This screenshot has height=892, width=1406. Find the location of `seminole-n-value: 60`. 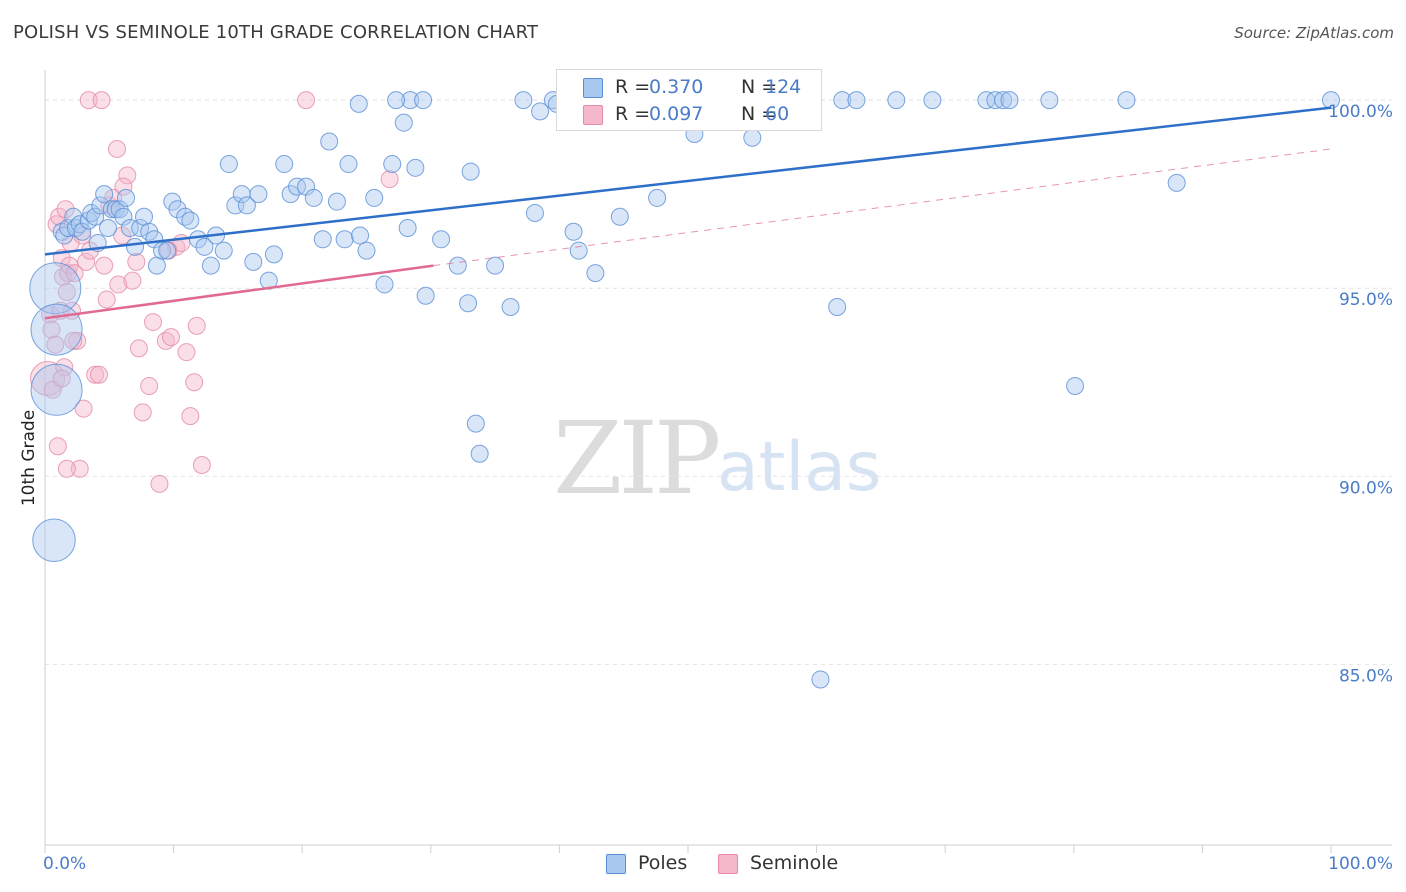

seminole-n-value: 60 is located at coordinates (777, 114).